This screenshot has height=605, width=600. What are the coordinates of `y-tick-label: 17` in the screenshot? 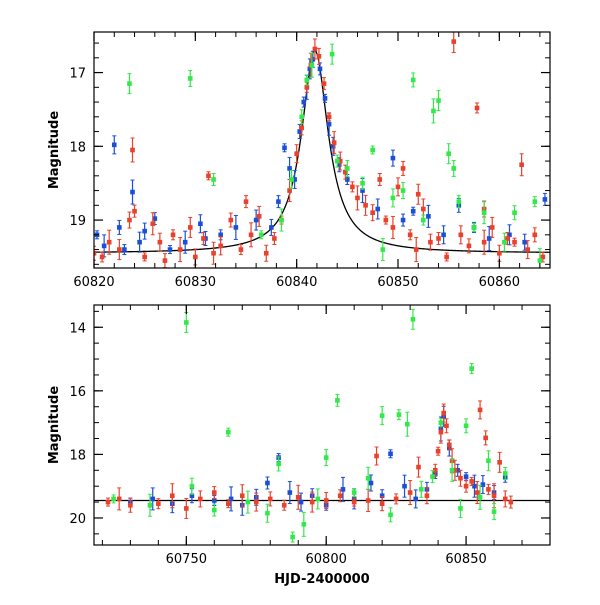 It's located at (77, 74).